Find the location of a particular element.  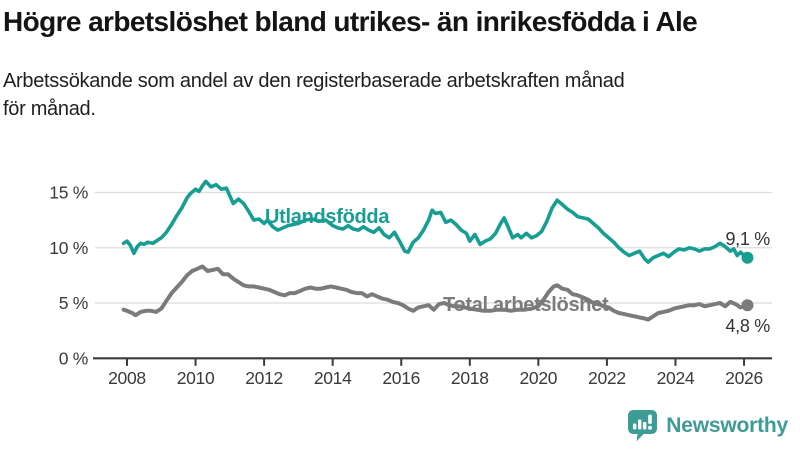

total-end-value: 4,8 % is located at coordinates (747, 326).